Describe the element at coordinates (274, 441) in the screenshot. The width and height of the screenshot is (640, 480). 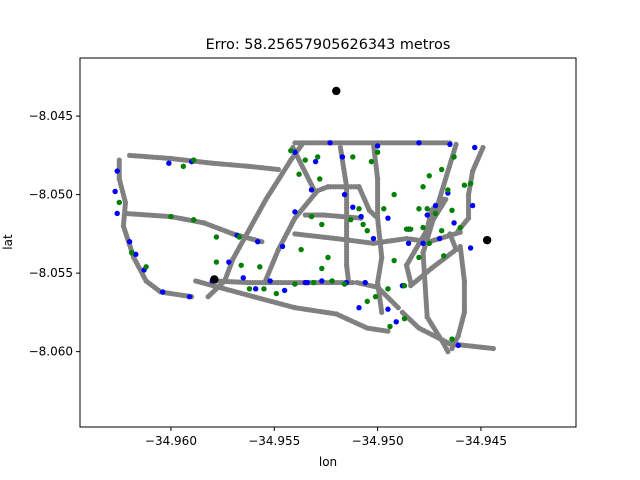
I see `x-tick-label: −34.955` at that location.